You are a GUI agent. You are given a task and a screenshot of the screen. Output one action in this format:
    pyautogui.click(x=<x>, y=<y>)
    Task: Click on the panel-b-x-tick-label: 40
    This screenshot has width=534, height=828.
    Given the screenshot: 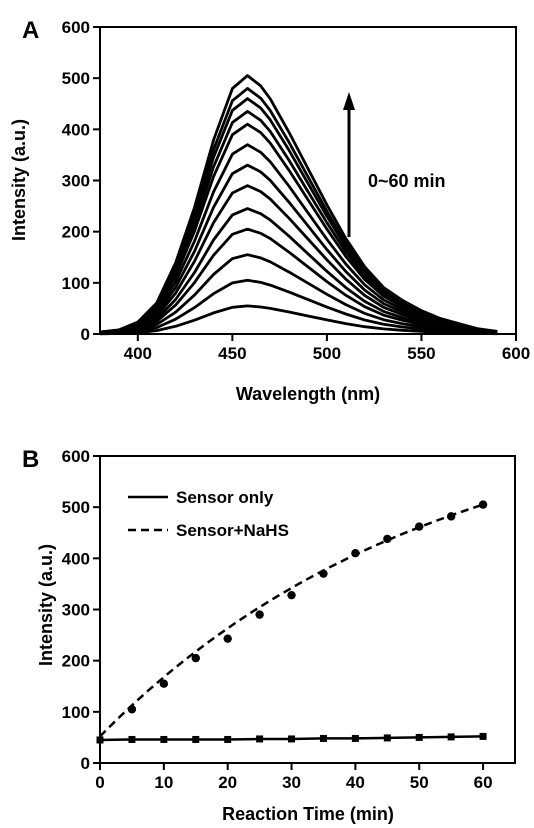 What is the action you would take?
    pyautogui.click(x=355, y=782)
    